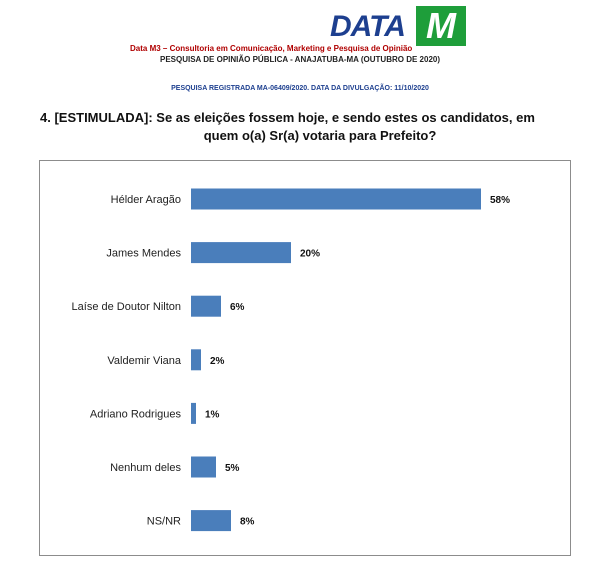 The image size is (600, 569). What do you see at coordinates (126, 307) in the screenshot?
I see `category-label: Laíse de Doutor Nilton` at bounding box center [126, 307].